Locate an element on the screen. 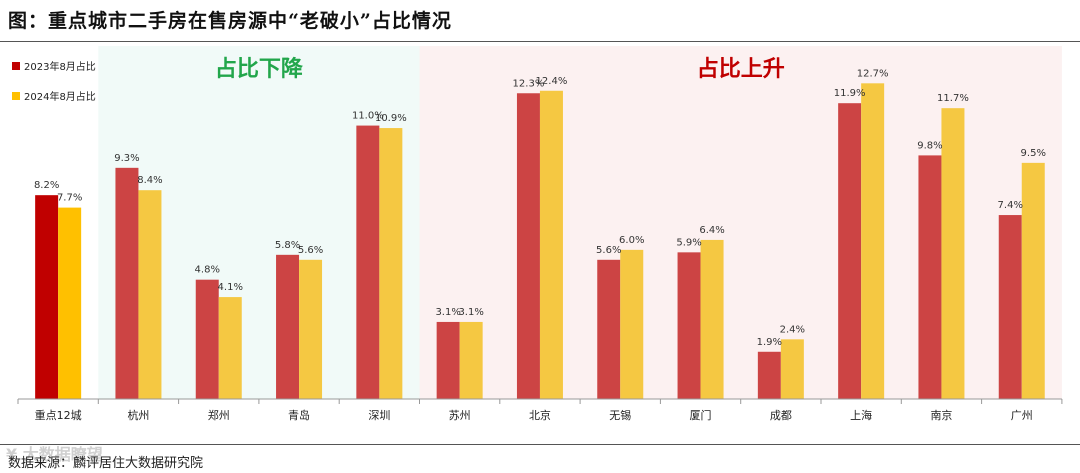  data-label-2024: 10.9% is located at coordinates (391, 118).